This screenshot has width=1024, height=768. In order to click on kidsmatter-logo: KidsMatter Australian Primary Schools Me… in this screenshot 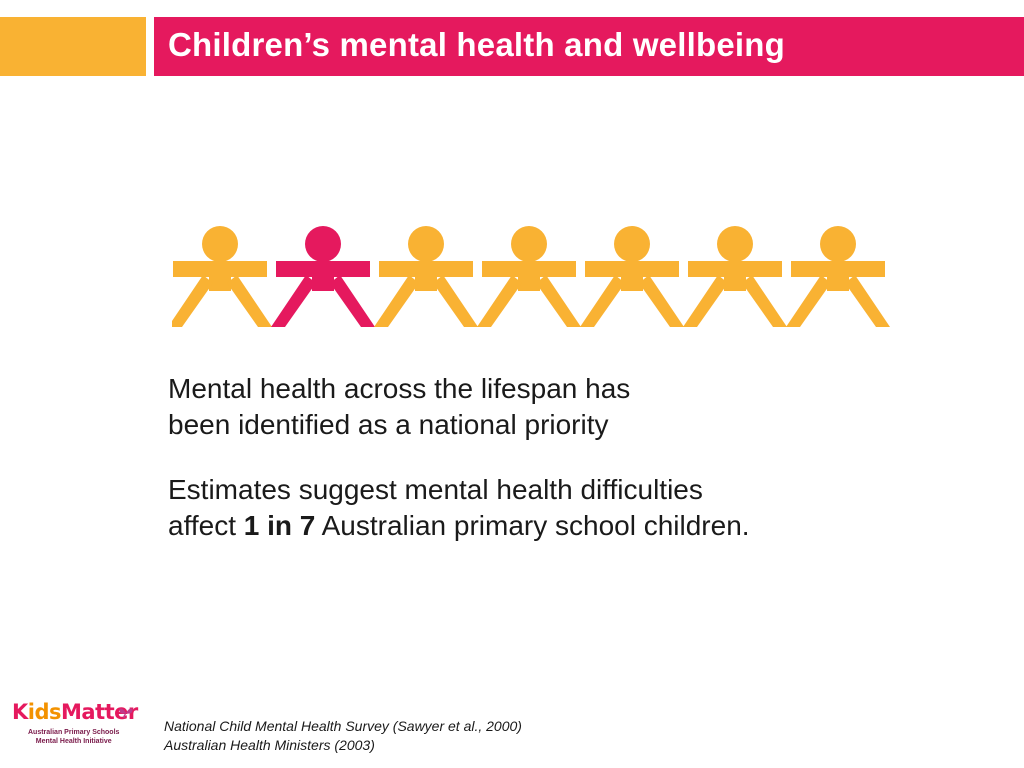, I will do `click(77, 731)`.